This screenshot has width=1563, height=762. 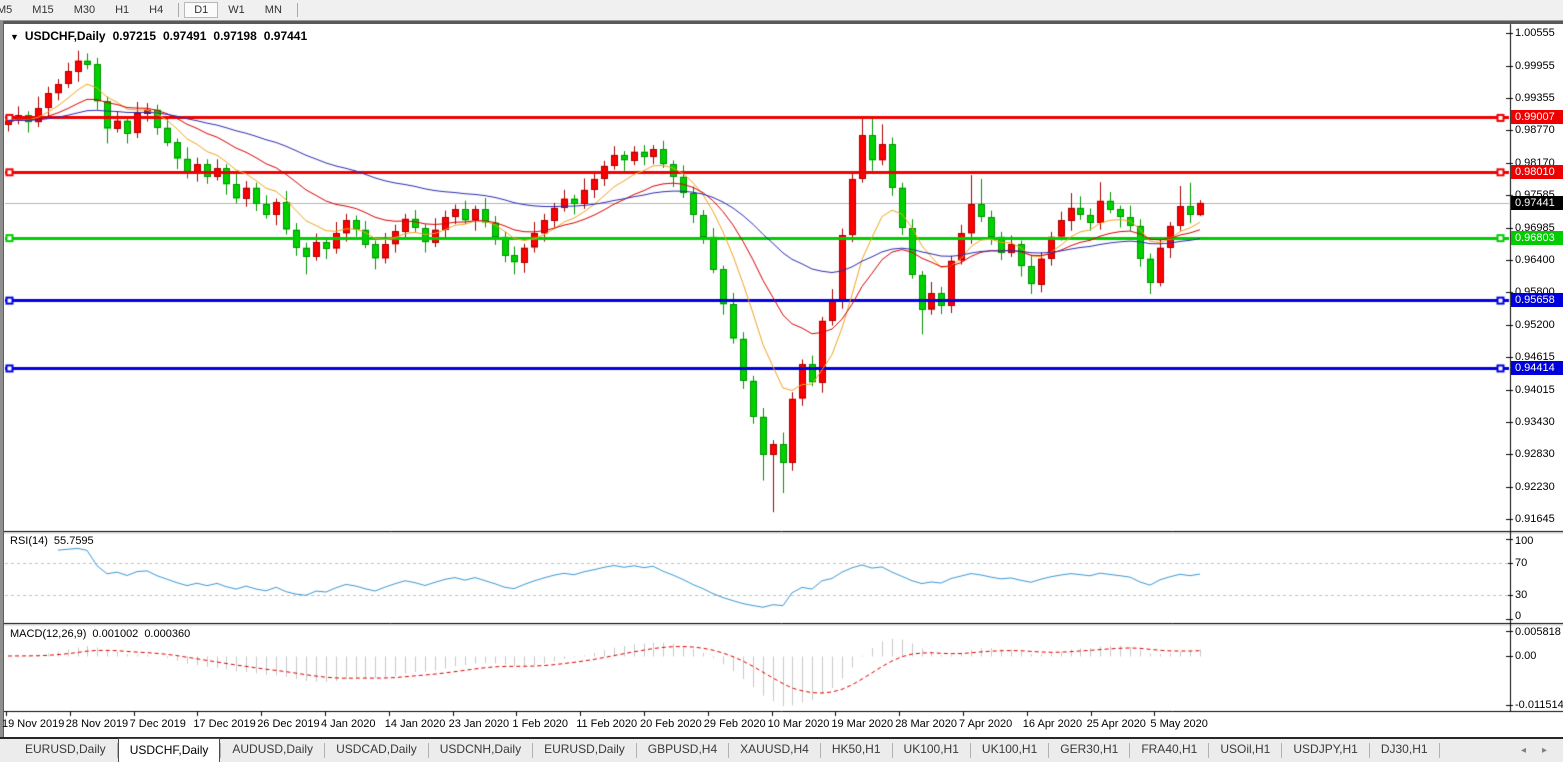 I want to click on price-line-badge: 0.99007, so click(x=1537, y=117).